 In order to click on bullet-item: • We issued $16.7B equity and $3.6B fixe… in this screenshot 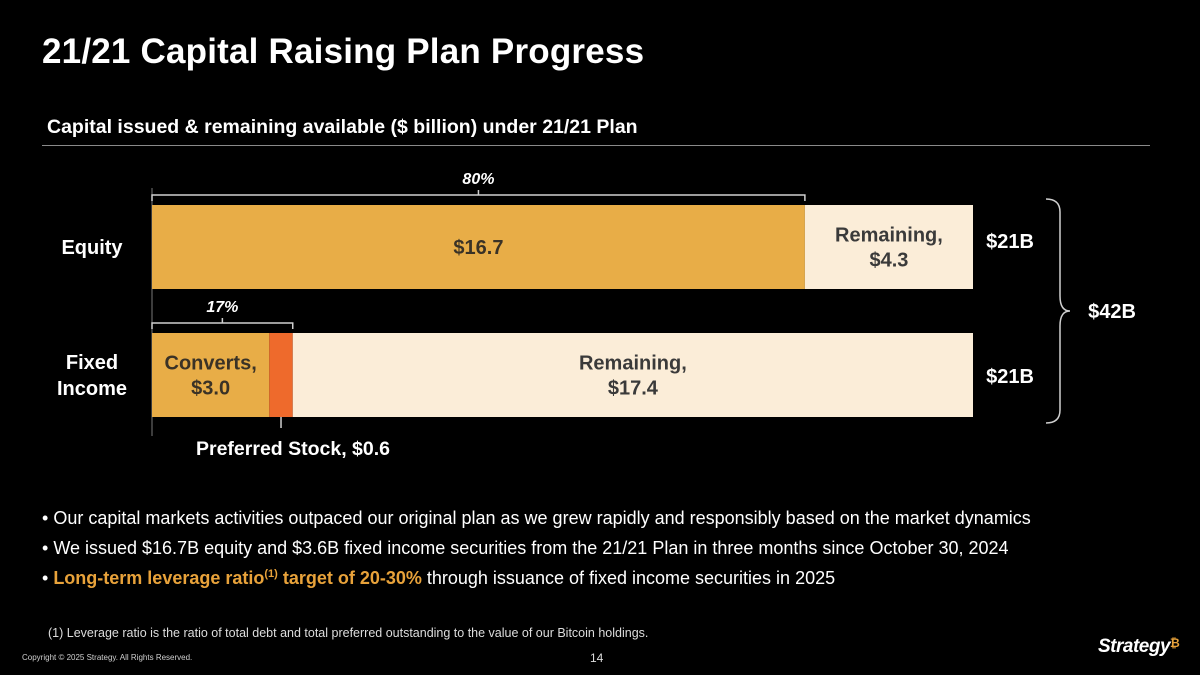, I will do `click(607, 548)`.